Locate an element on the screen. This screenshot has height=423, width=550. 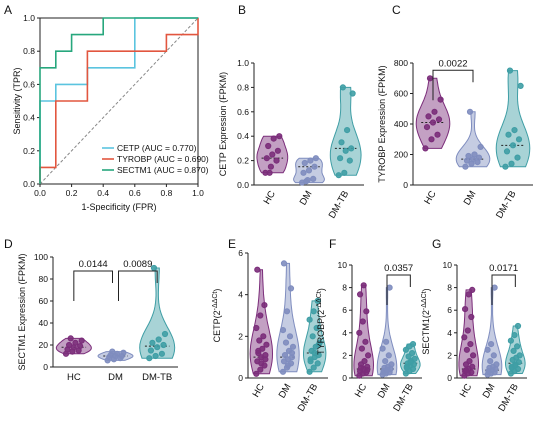
y-axis-label: SECTM1(2-ΔΔCt) is located at coordinates (426, 321).